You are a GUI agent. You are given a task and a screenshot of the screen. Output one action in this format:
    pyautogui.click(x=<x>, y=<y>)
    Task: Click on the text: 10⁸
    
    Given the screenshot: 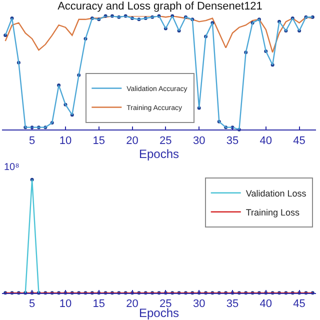 What is the action you would take?
    pyautogui.click(x=12, y=167)
    